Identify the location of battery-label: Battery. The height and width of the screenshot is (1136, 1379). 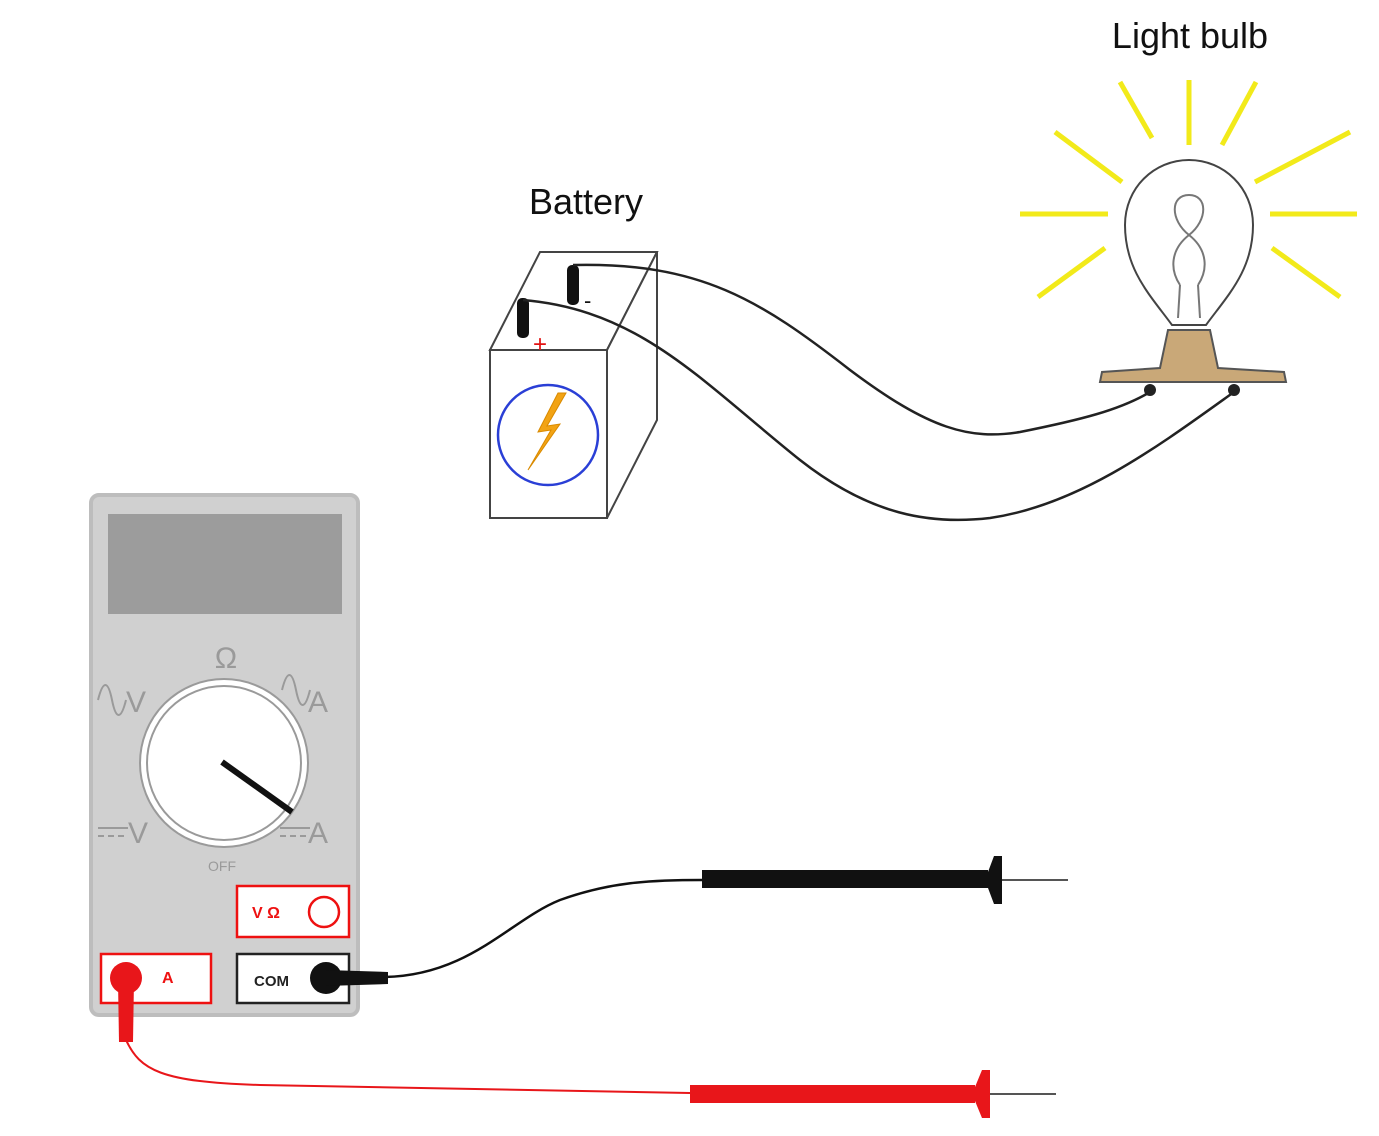
(586, 201).